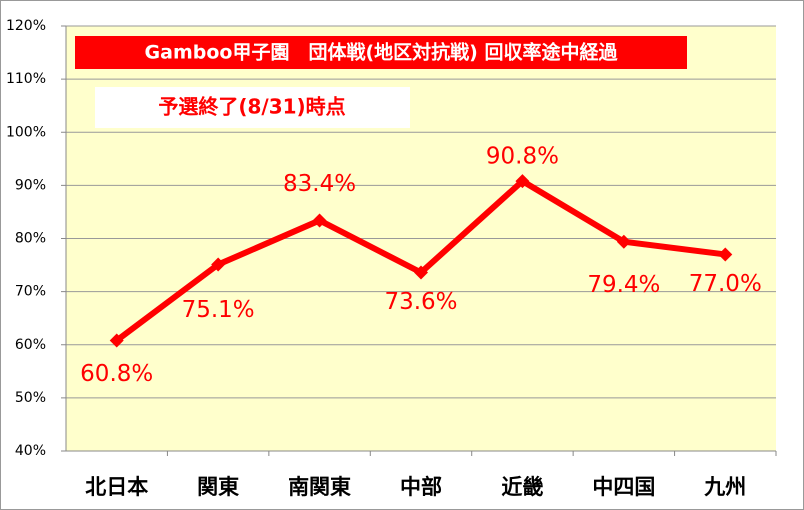  Describe the element at coordinates (30, 451) in the screenshot. I see `y-tick-label: 40%` at that location.